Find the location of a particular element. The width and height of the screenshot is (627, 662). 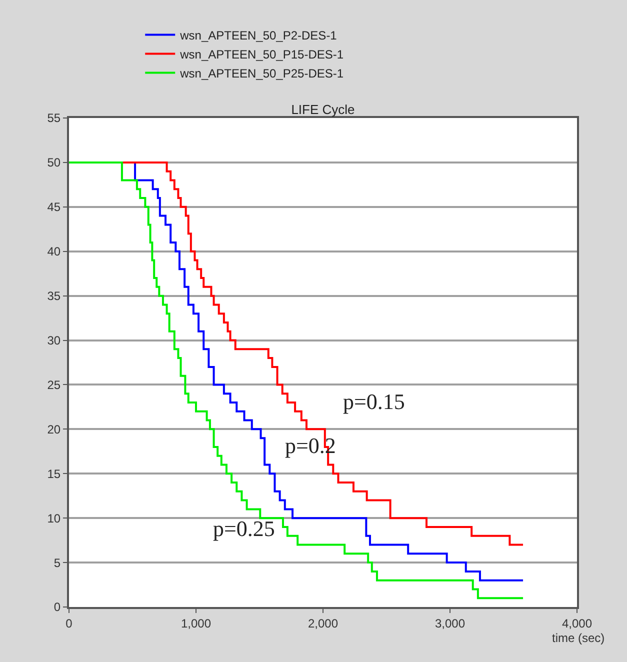

y-tick-label: 0 is located at coordinates (57, 607).